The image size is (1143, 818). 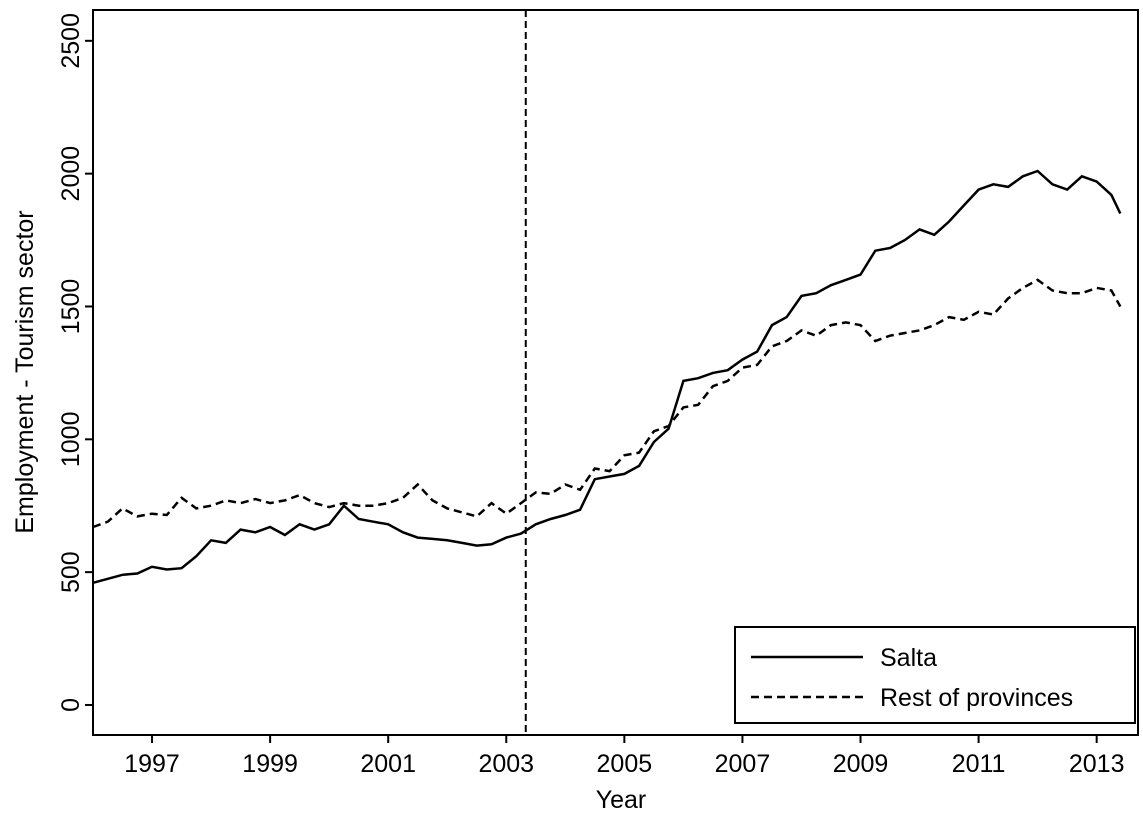 I want to click on x-tick-label: 1997, so click(x=152, y=764).